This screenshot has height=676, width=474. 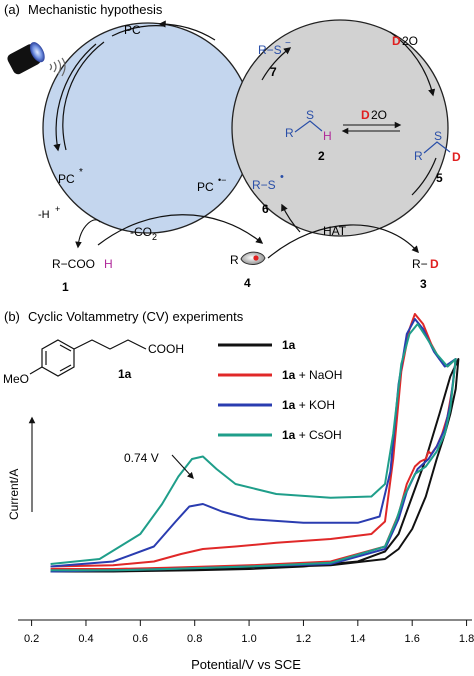 What do you see at coordinates (125, 374) in the screenshot?
I see `substrate-1a-label: 1a` at bounding box center [125, 374].